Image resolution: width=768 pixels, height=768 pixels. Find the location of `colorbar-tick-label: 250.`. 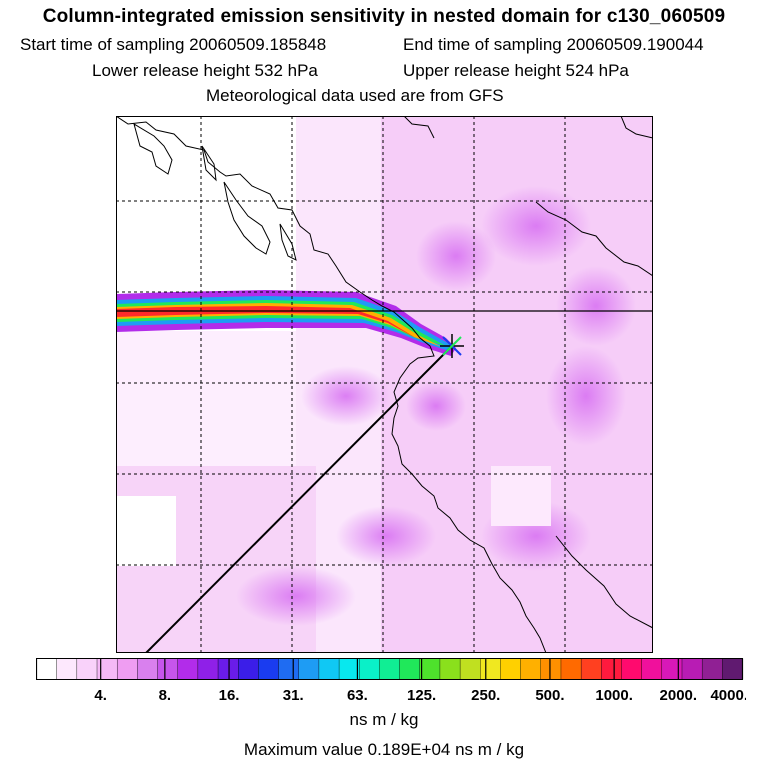

colorbar-tick-label: 250. is located at coordinates (485, 695).